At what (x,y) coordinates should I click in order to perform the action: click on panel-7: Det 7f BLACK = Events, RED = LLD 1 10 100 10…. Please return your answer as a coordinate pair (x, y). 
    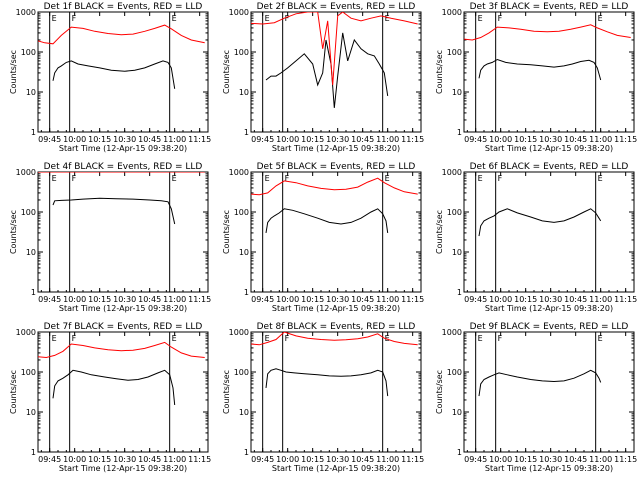
    Looking at the image, I should click on (110, 397).